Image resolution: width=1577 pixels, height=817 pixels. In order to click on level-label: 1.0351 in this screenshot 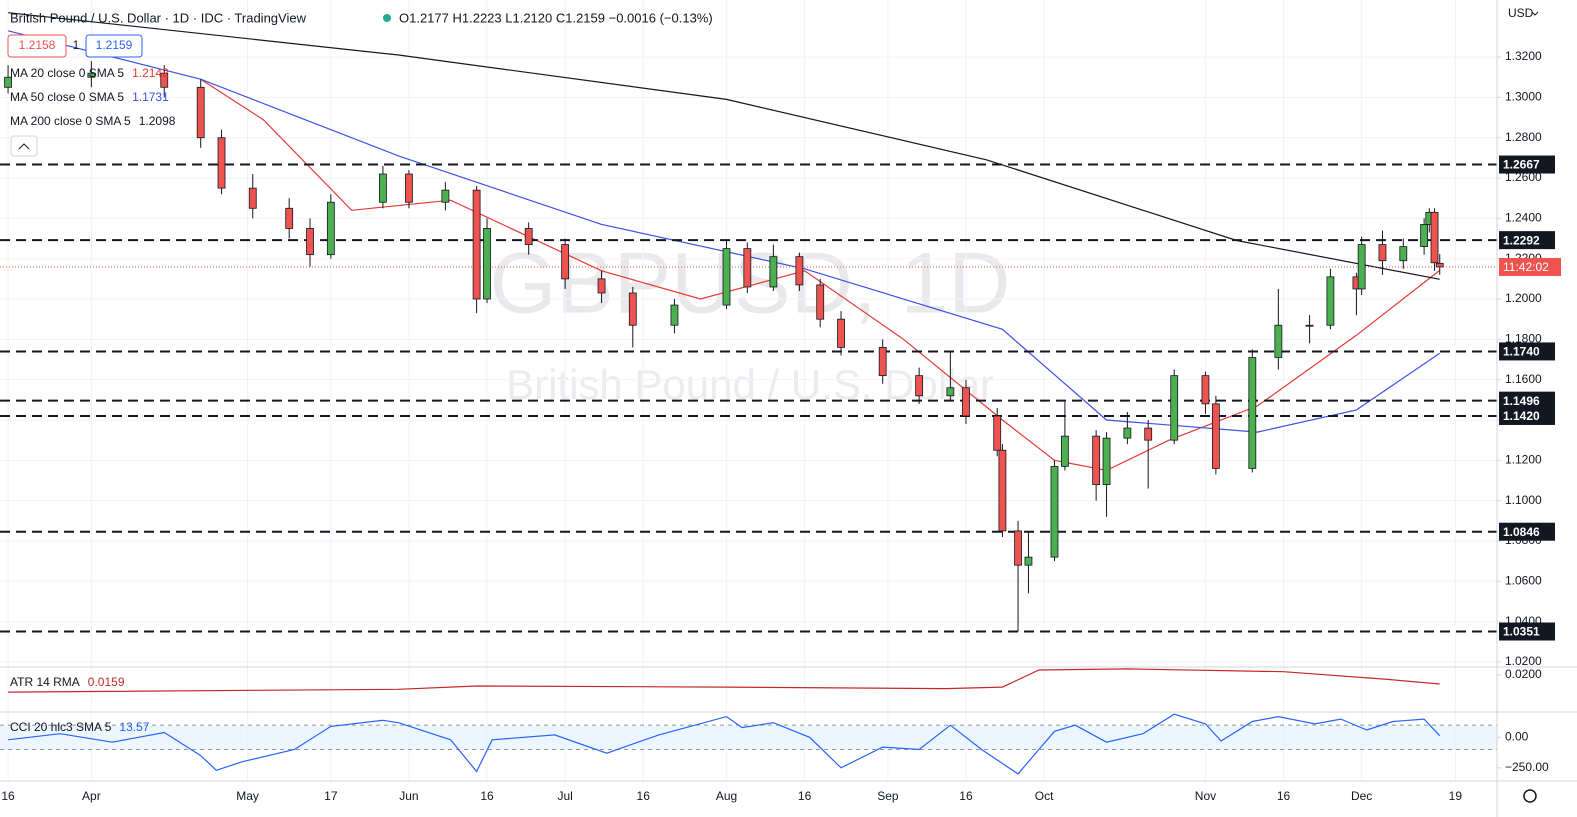, I will do `click(1521, 632)`.